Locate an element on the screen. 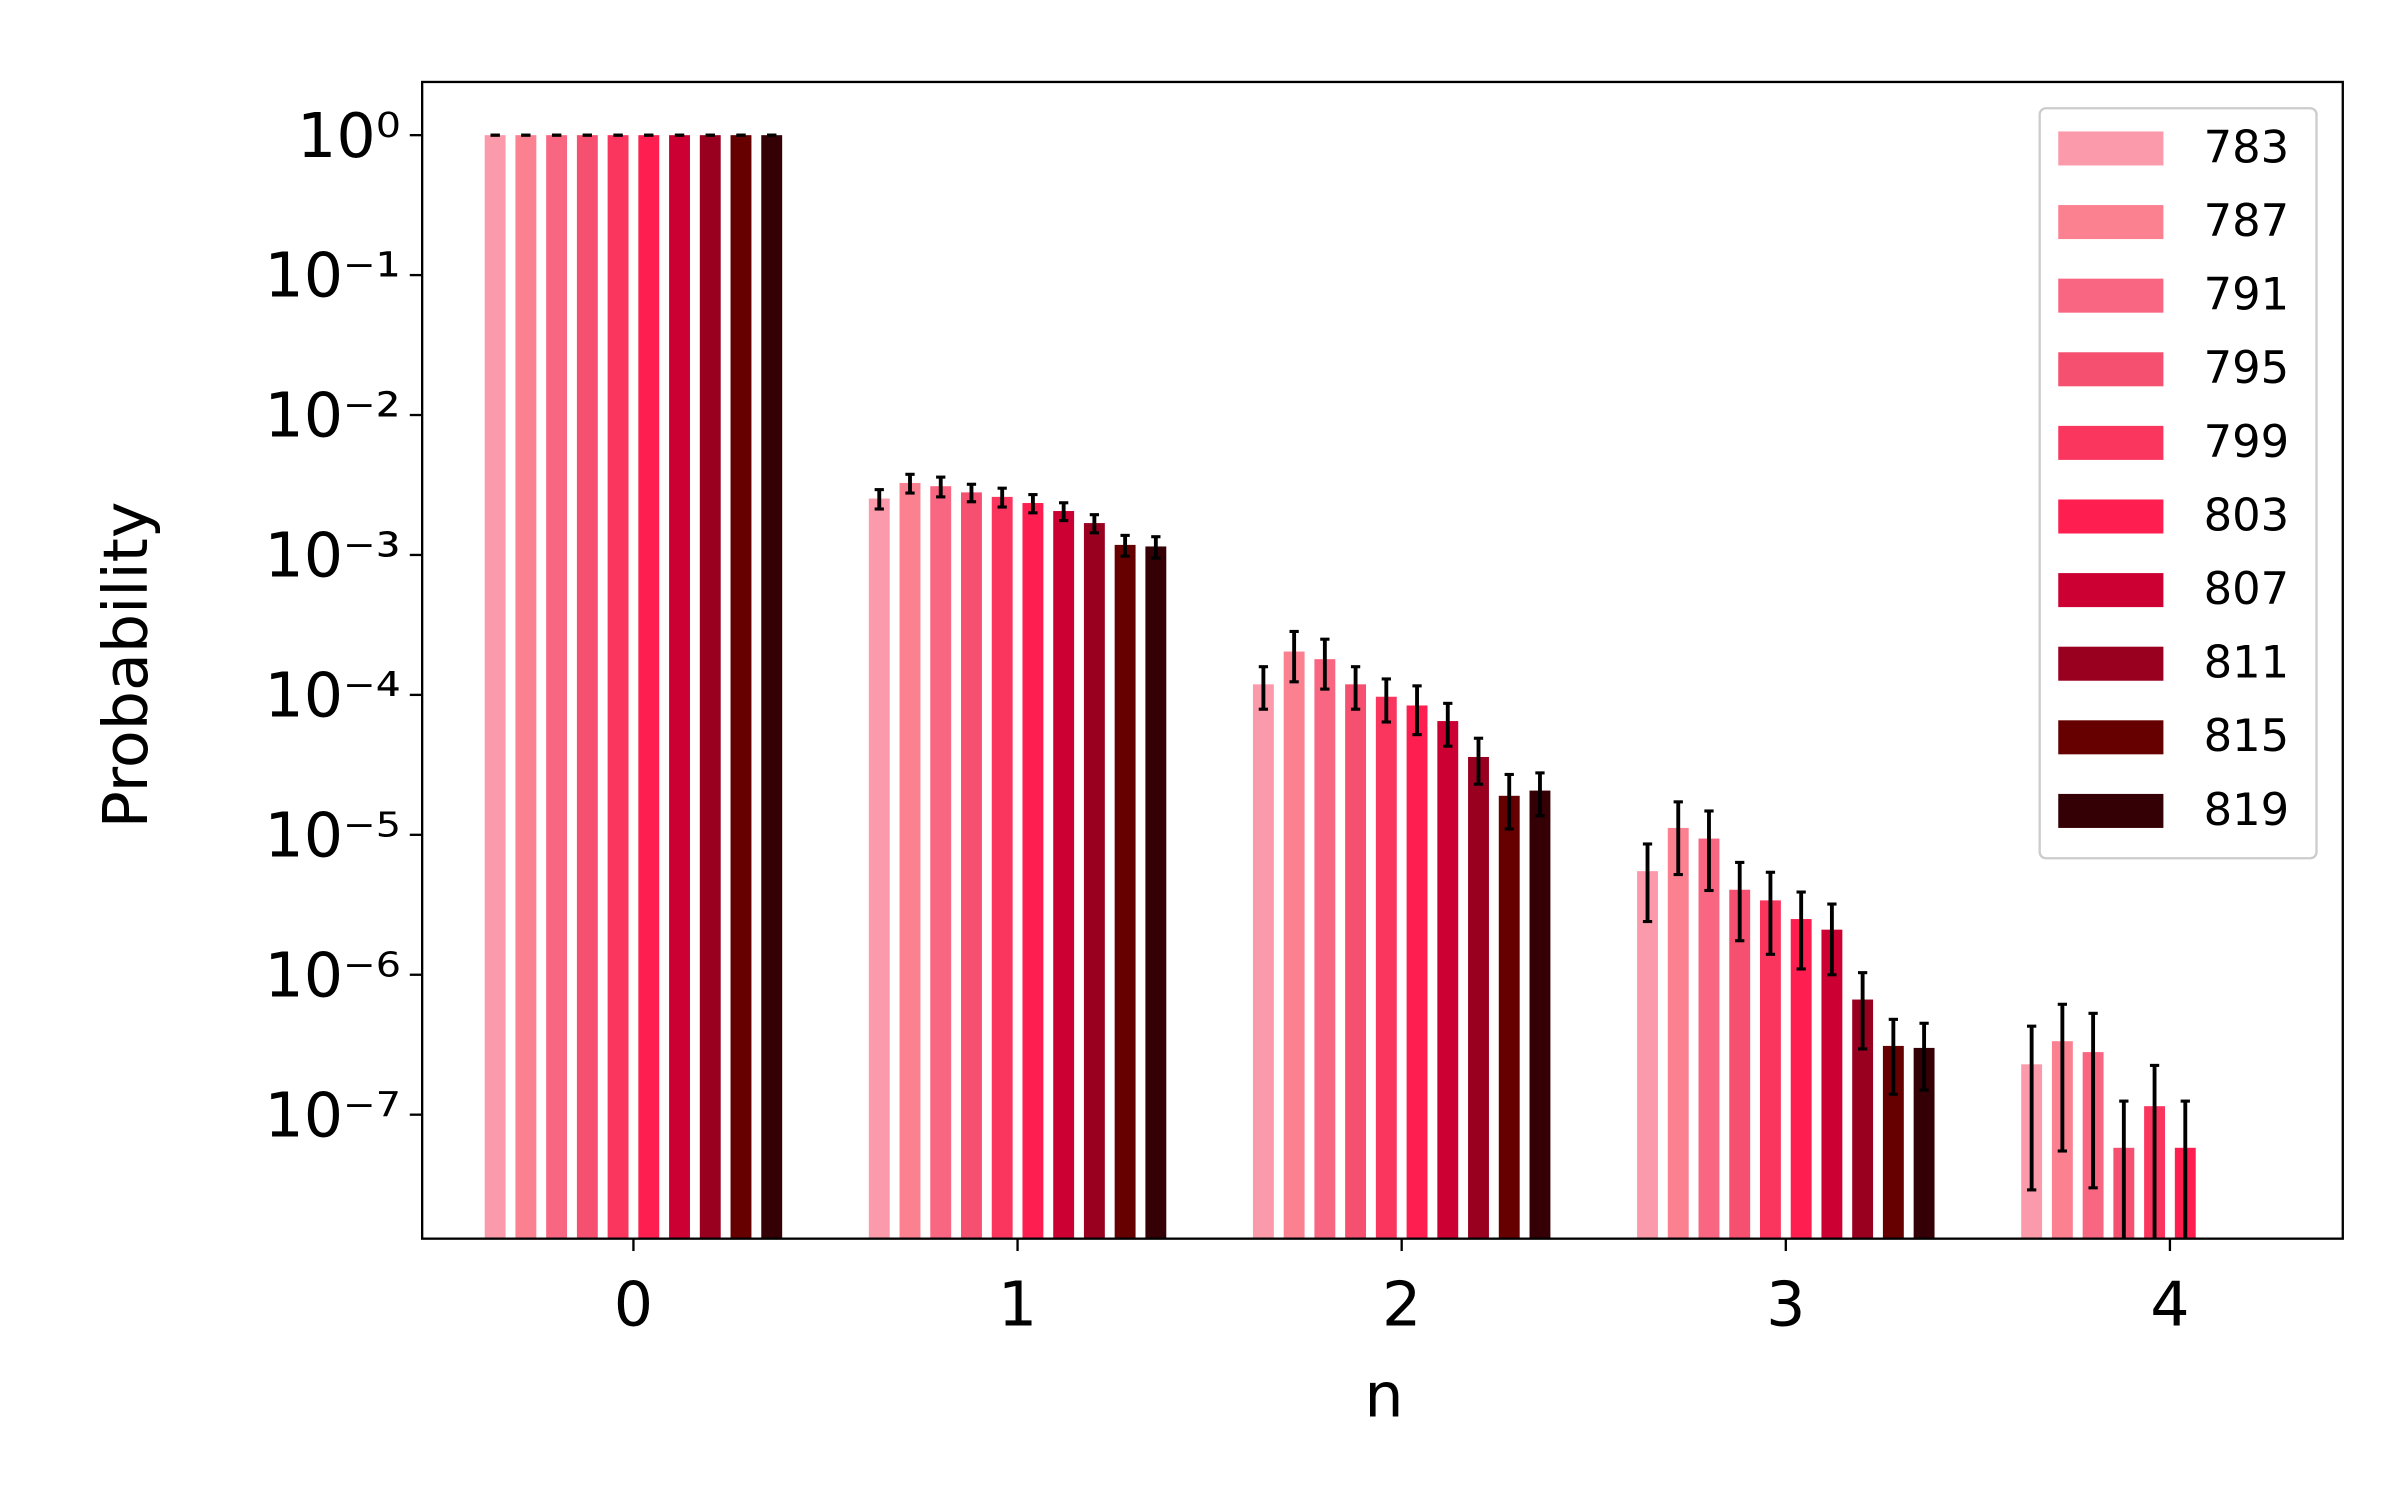 The height and width of the screenshot is (1500, 2400). y-tick-label: 10⁻³ is located at coordinates (332, 556).